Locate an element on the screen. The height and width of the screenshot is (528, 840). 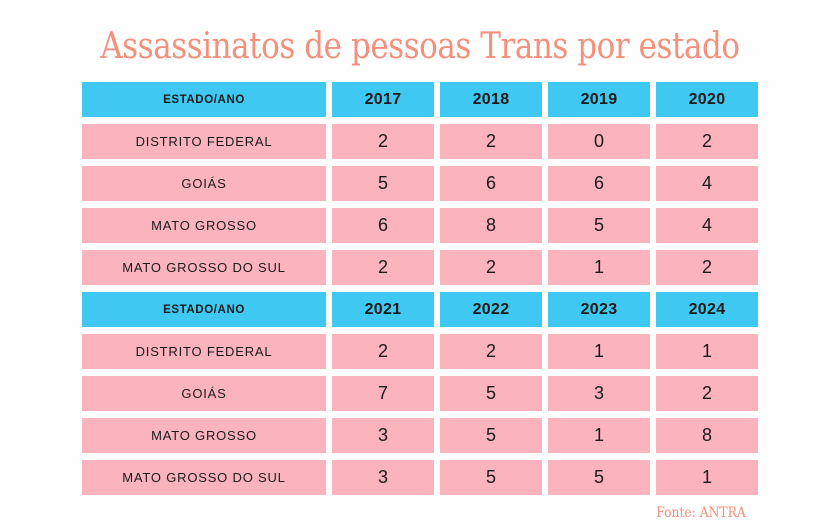
table-row: GOIÁS 5 6 6 4 is located at coordinates (420, 183).